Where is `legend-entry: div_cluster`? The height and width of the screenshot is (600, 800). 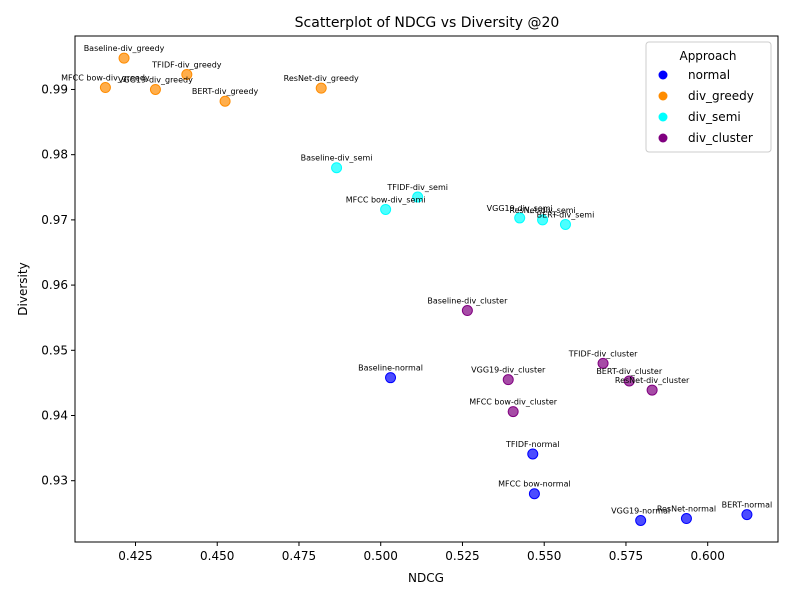
legend-entry: div_cluster is located at coordinates (720, 138).